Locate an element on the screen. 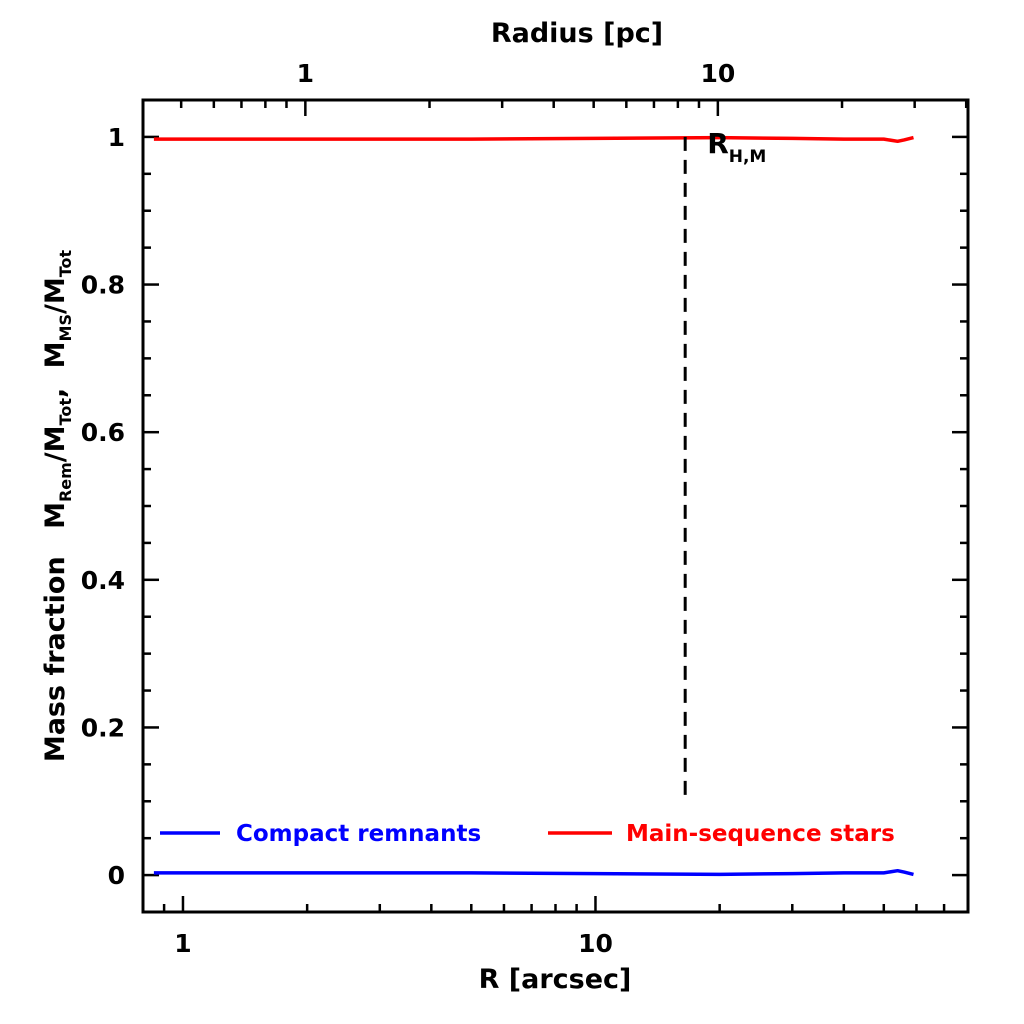 The height and width of the screenshot is (1024, 1024). x-axis-title: R [arcsec] is located at coordinates (555, 979).